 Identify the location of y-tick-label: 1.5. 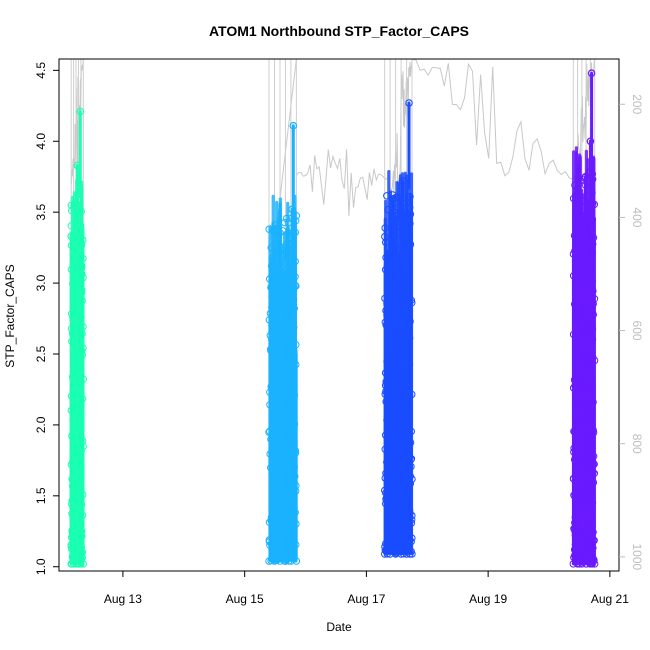
(41, 495).